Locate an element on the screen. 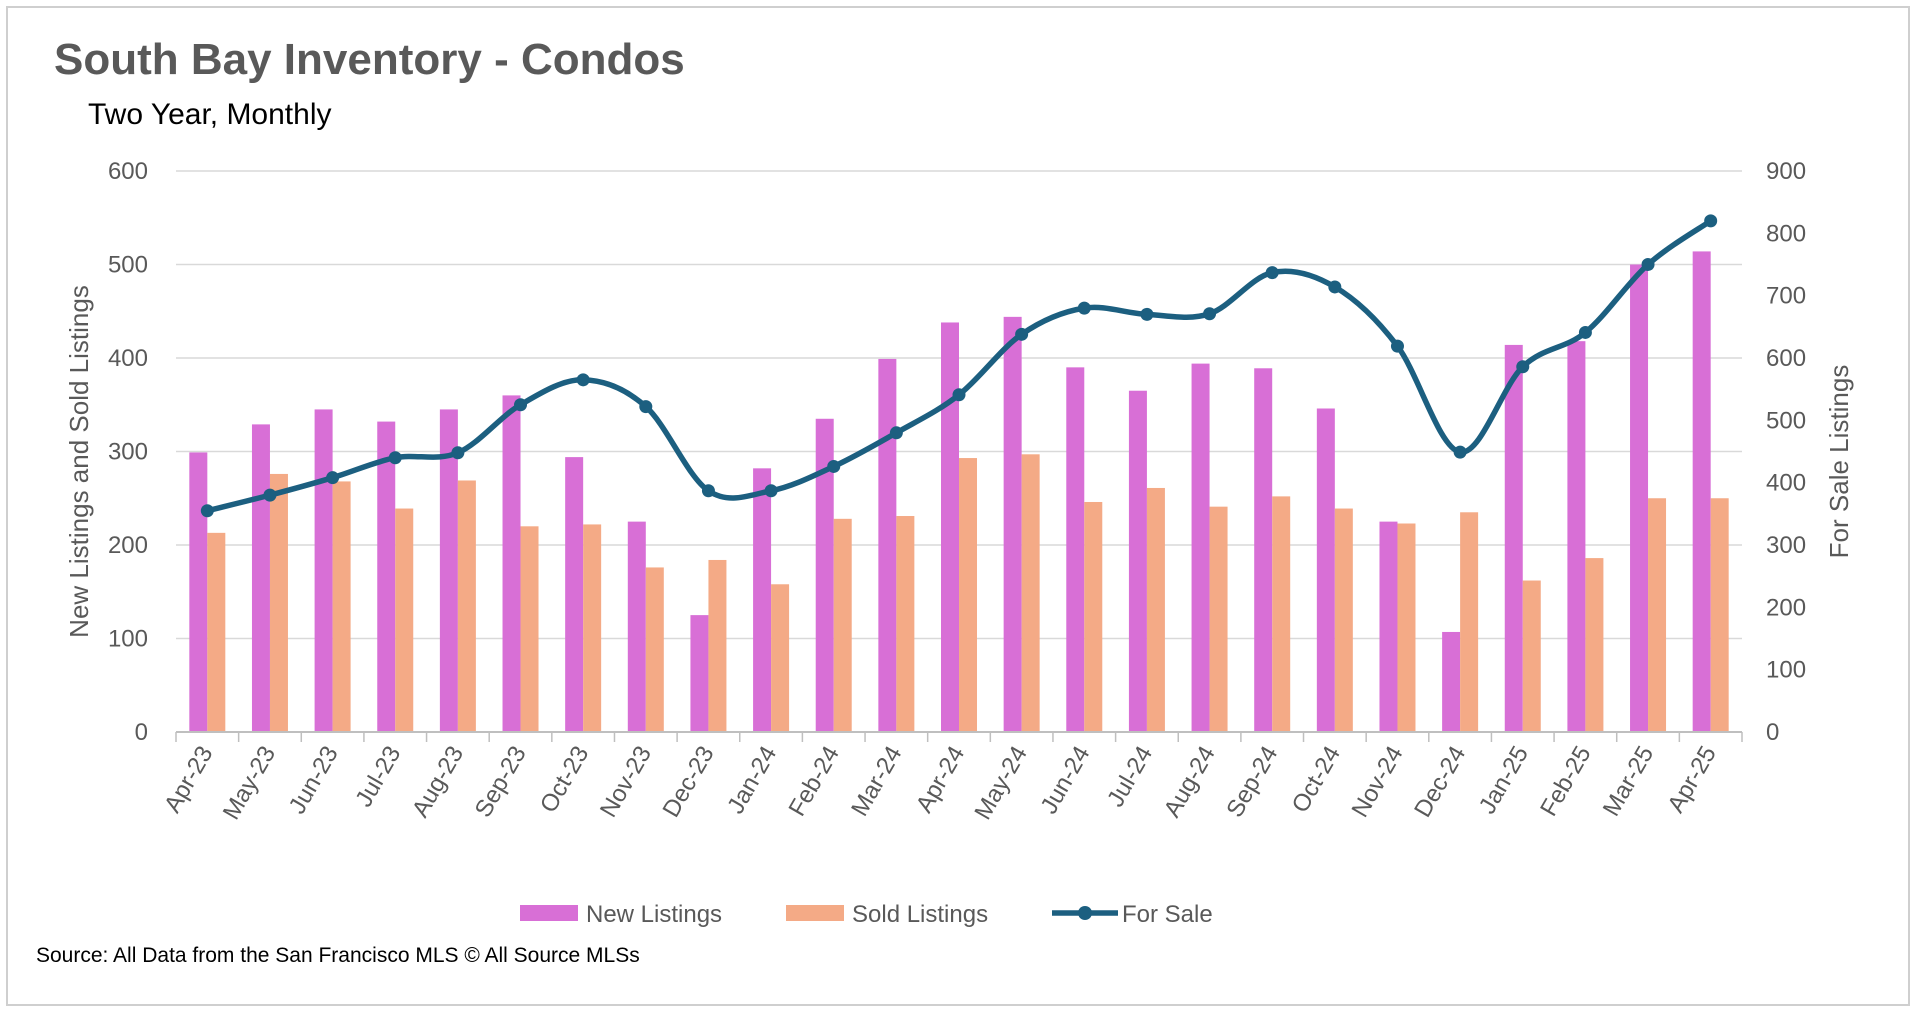  x-tick-label: Apr-23 is located at coordinates (188, 780).